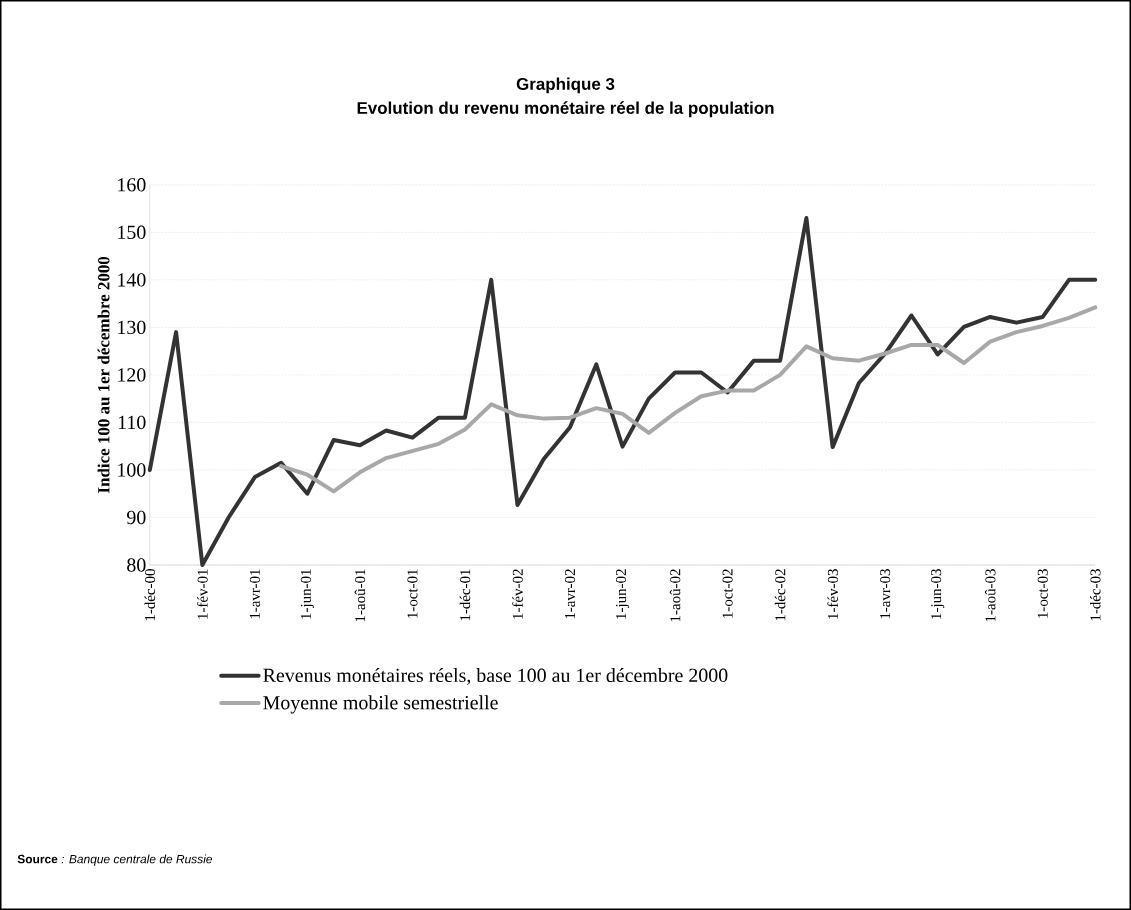 This screenshot has height=910, width=1131. Describe the element at coordinates (1042, 593) in the screenshot. I see `x-tick-label: 1-oct-03` at that location.